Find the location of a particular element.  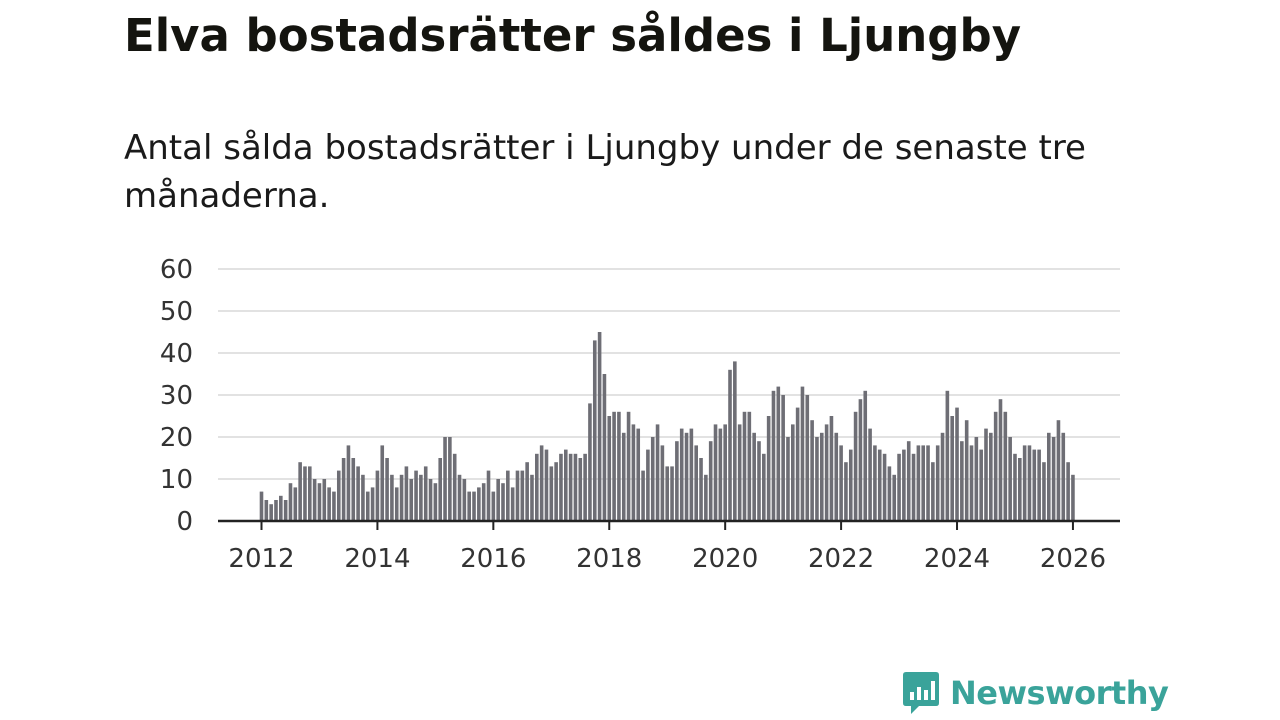

y-tick-label: 60 is located at coordinates (176, 270).